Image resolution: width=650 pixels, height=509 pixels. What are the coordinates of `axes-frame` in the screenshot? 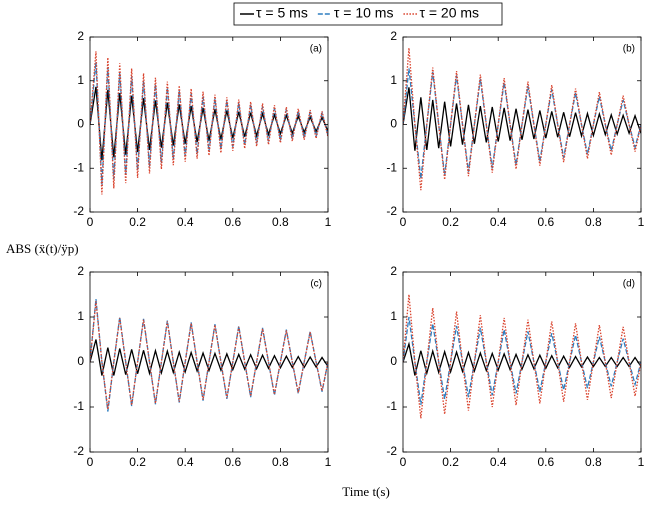 It's located at (209, 124).